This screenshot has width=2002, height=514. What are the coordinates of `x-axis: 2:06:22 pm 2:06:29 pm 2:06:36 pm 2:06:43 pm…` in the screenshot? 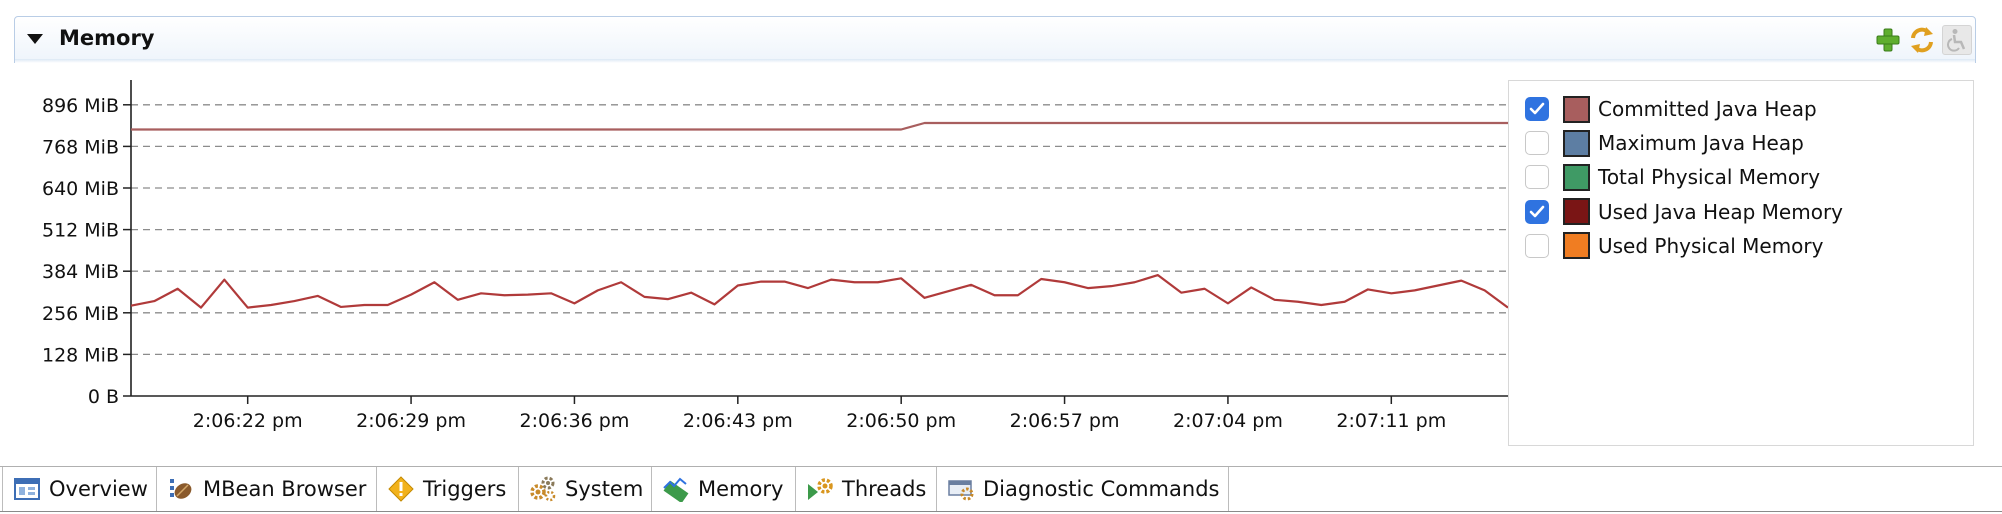 It's located at (819, 413).